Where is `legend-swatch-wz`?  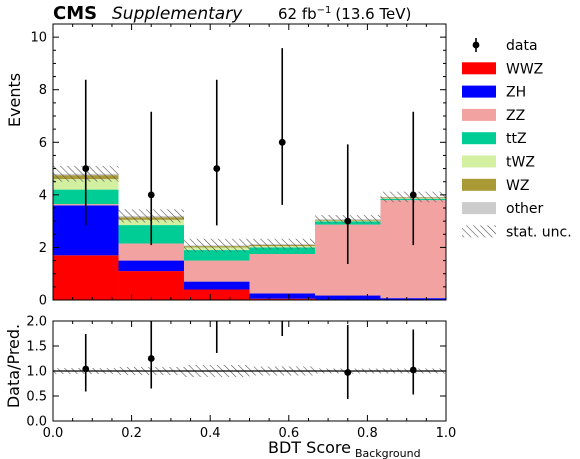 legend-swatch-wz is located at coordinates (479, 184).